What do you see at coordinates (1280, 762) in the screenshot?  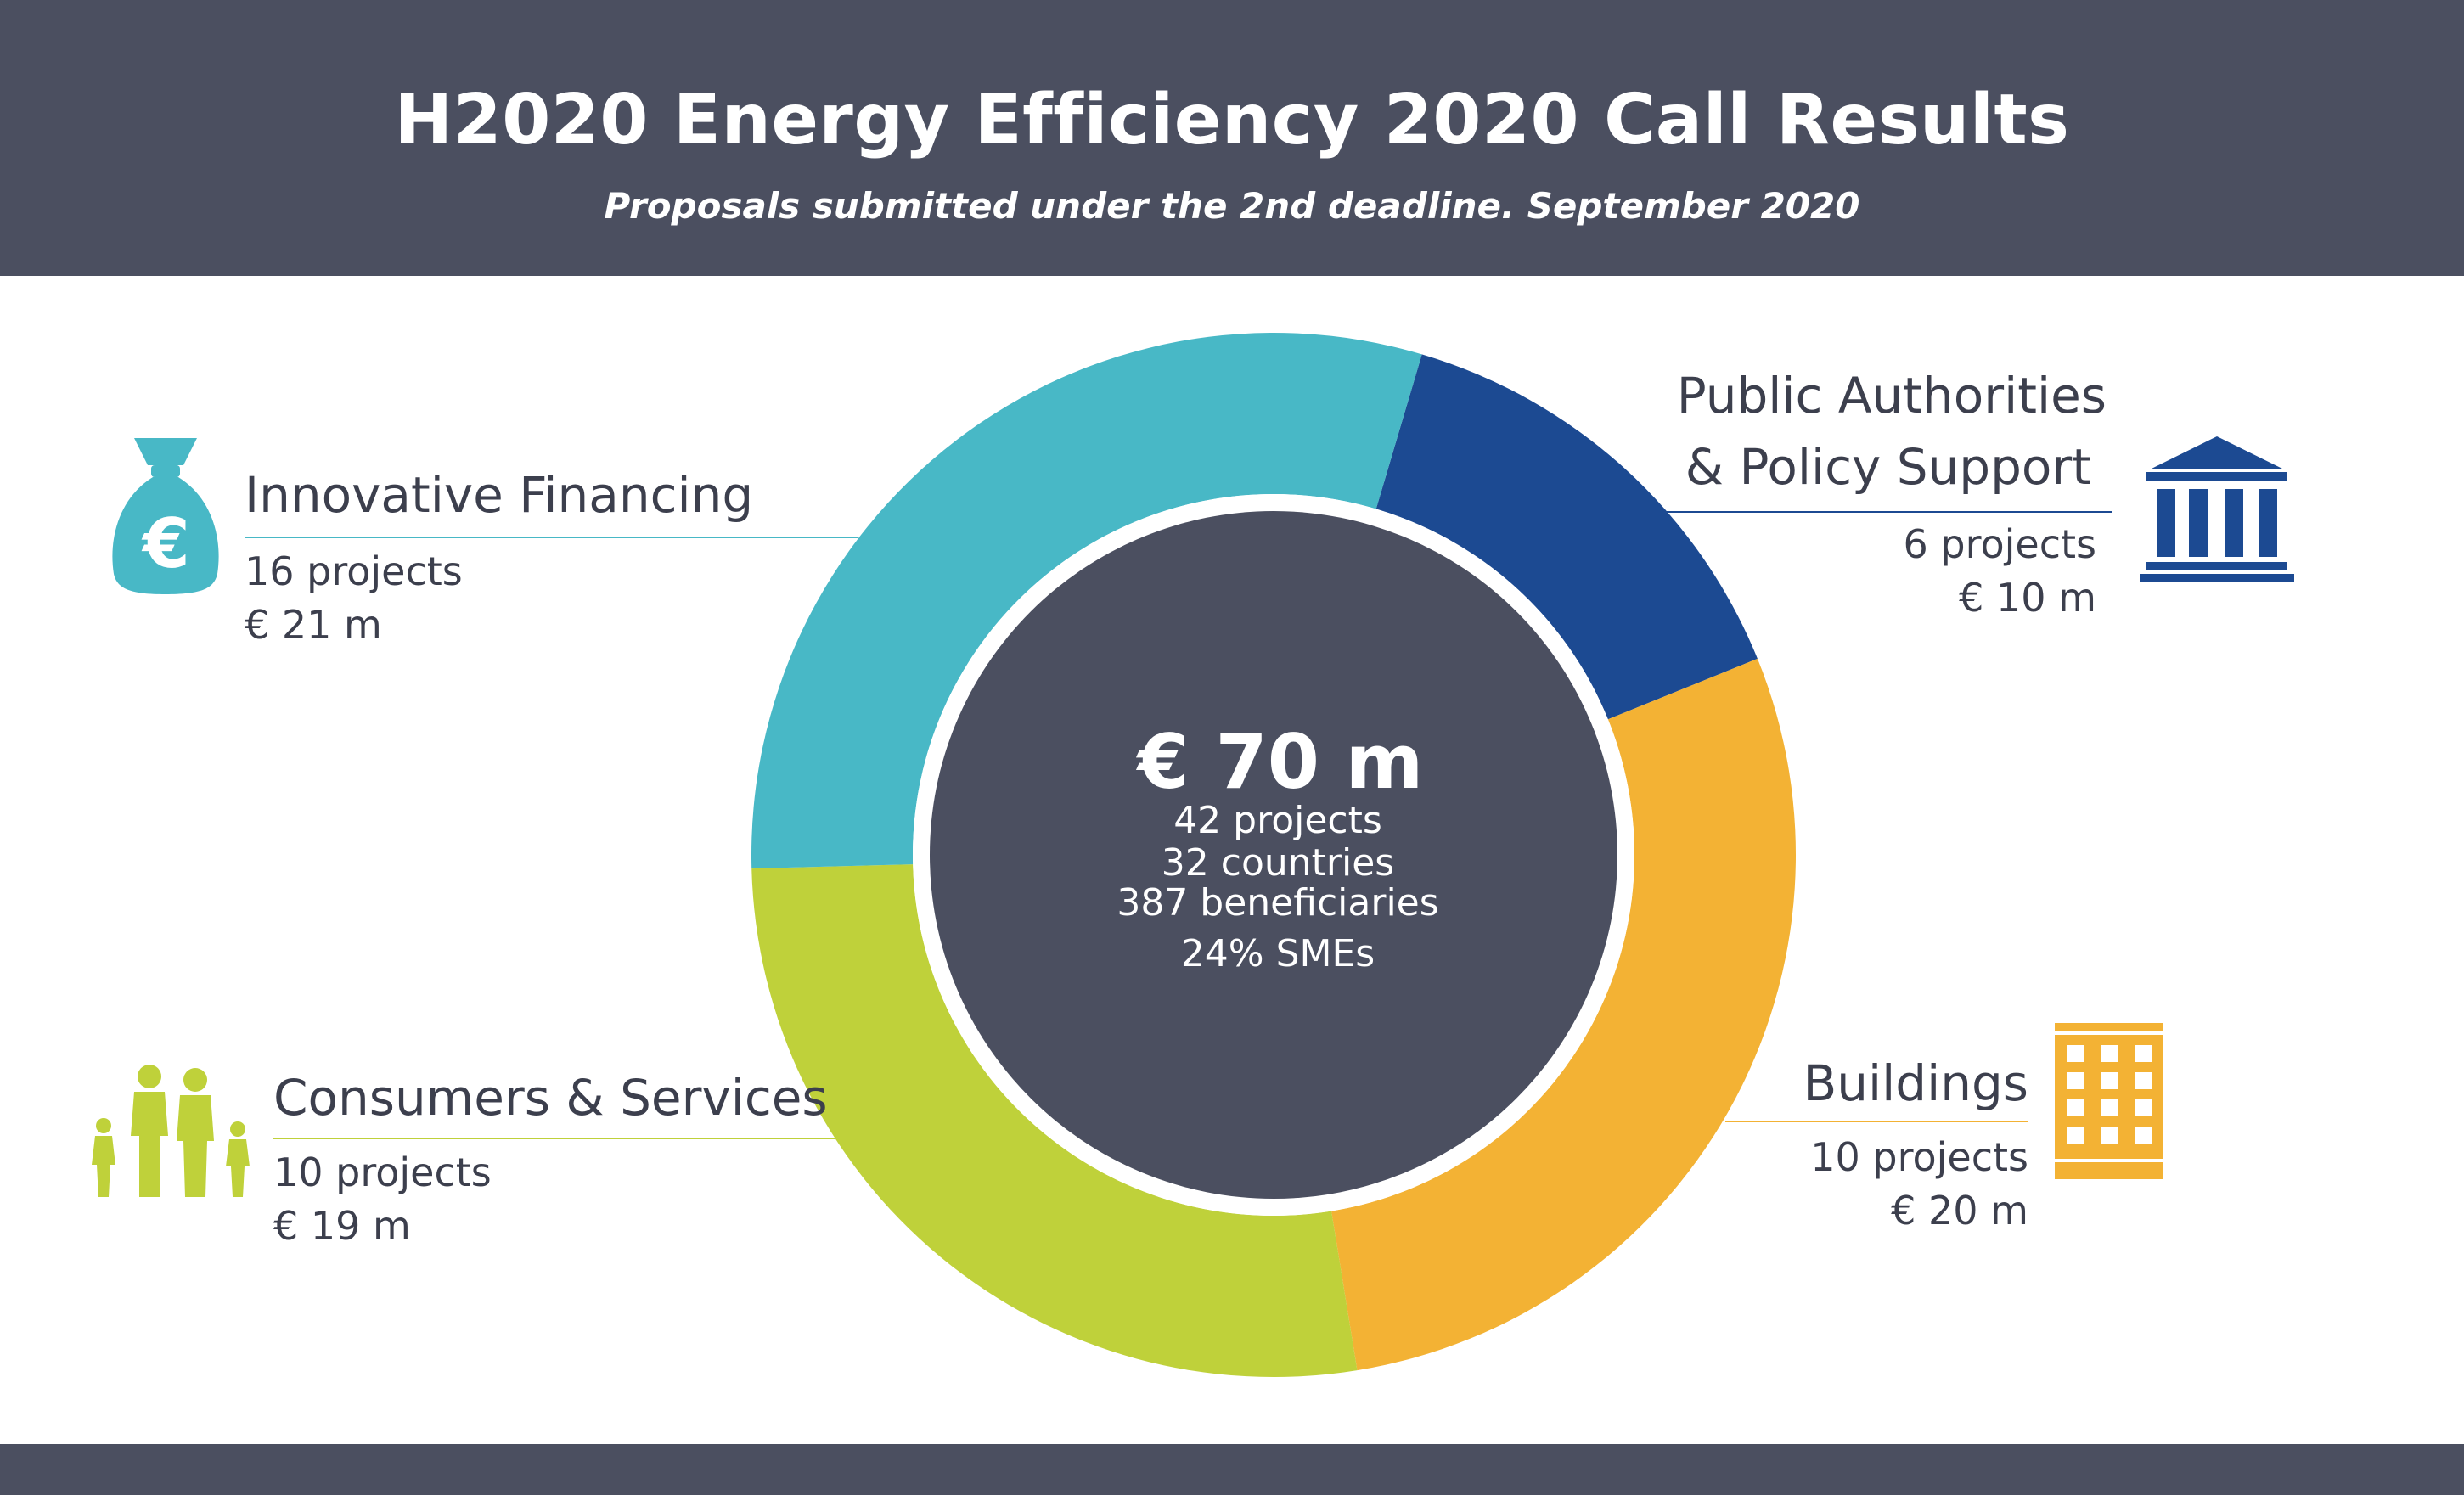 I see `center-total: € 70 m` at bounding box center [1280, 762].